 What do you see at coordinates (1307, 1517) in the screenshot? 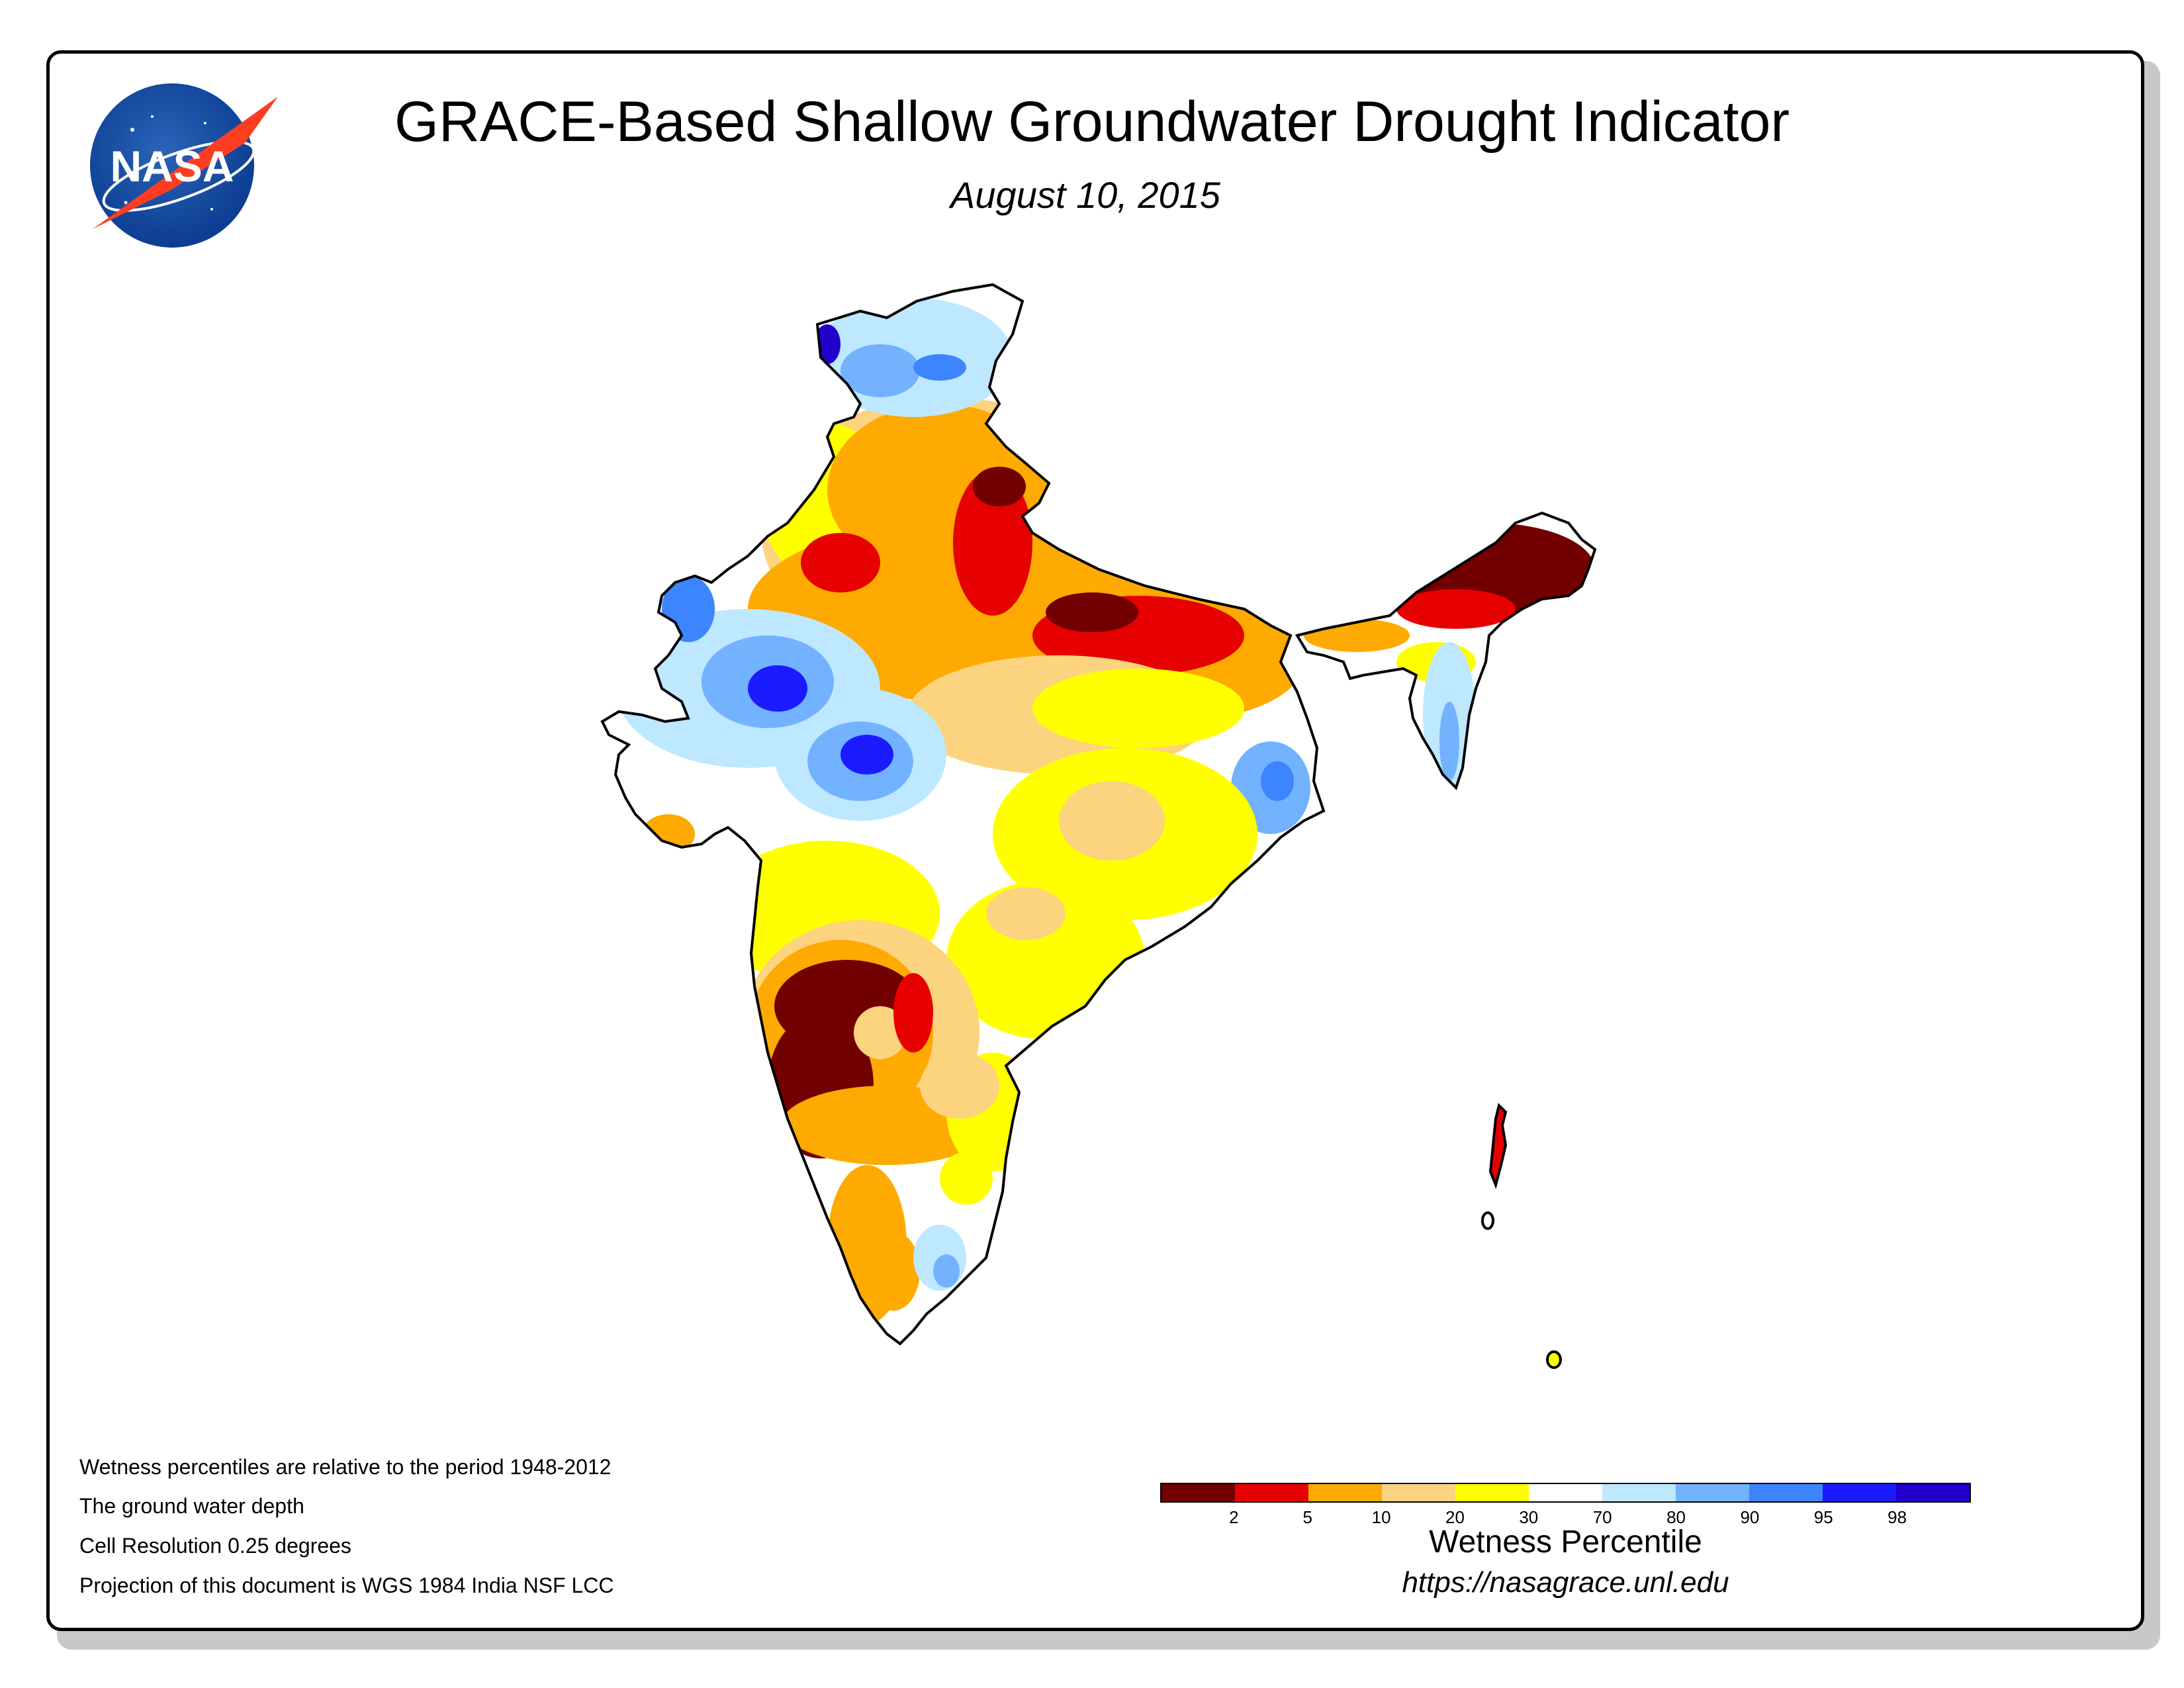
I see `legend-tick-label: 5` at bounding box center [1307, 1517].